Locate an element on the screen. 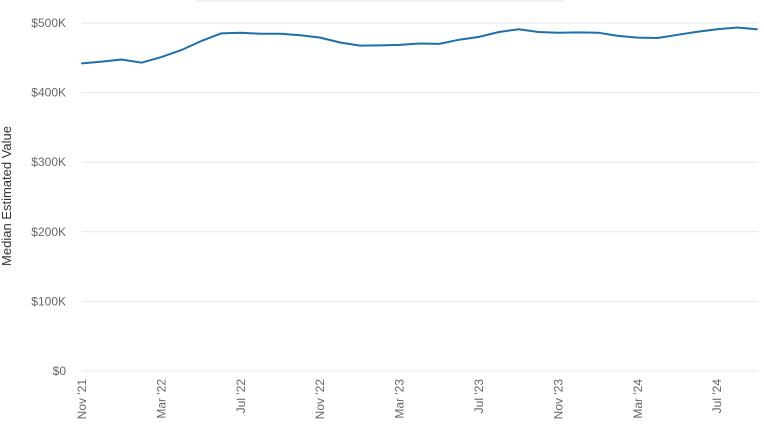  series-line is located at coordinates (419, 45).